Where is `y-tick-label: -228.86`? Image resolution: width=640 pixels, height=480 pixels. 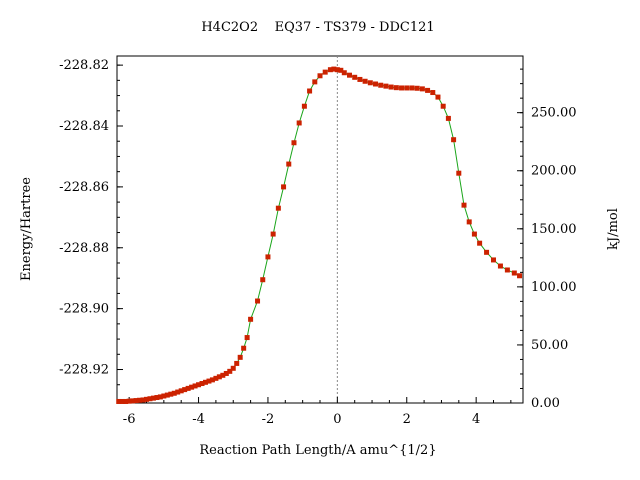
y-tick-label: -228.86 is located at coordinates (84, 187).